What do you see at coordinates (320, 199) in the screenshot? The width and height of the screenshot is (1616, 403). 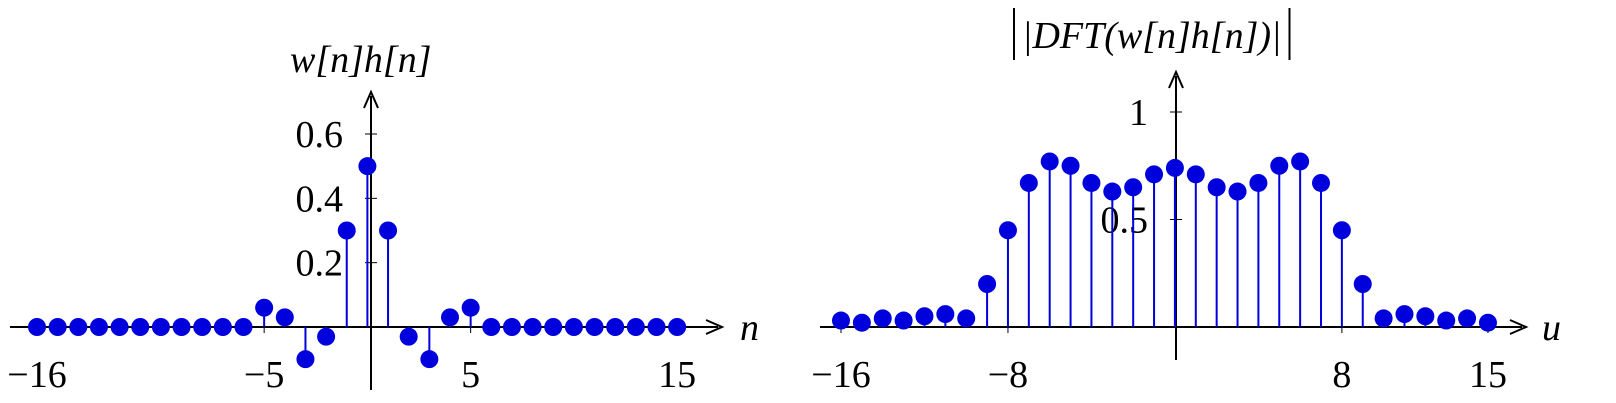 I see `y-tick-label: 0.4` at bounding box center [320, 199].